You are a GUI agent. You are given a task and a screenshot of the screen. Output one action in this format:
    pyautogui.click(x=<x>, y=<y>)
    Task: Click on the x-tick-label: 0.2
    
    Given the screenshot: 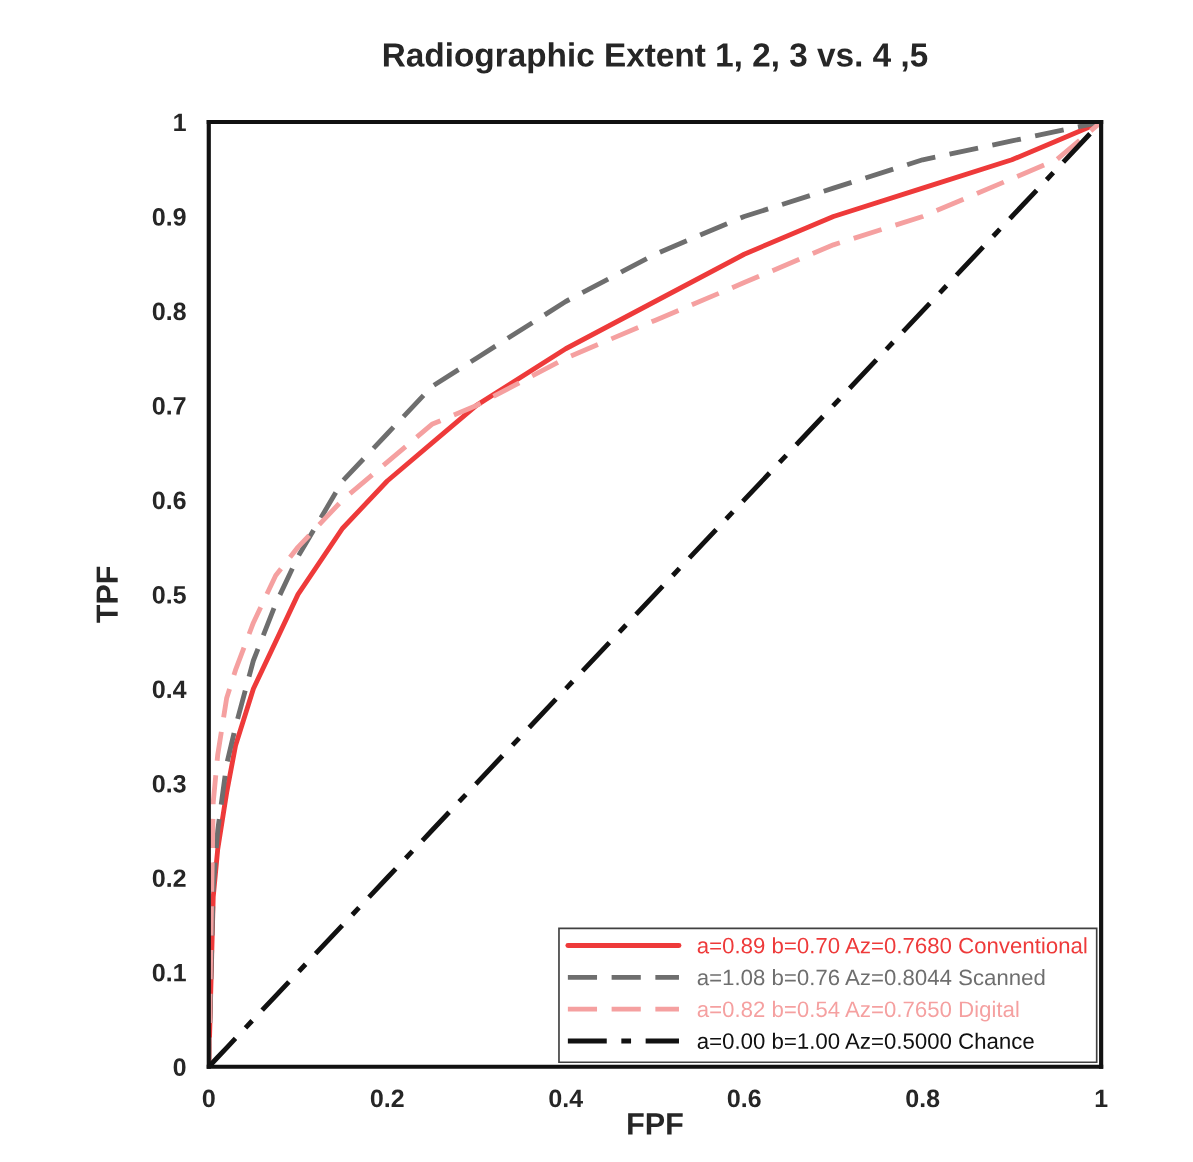 What is the action you would take?
    pyautogui.click(x=387, y=1098)
    